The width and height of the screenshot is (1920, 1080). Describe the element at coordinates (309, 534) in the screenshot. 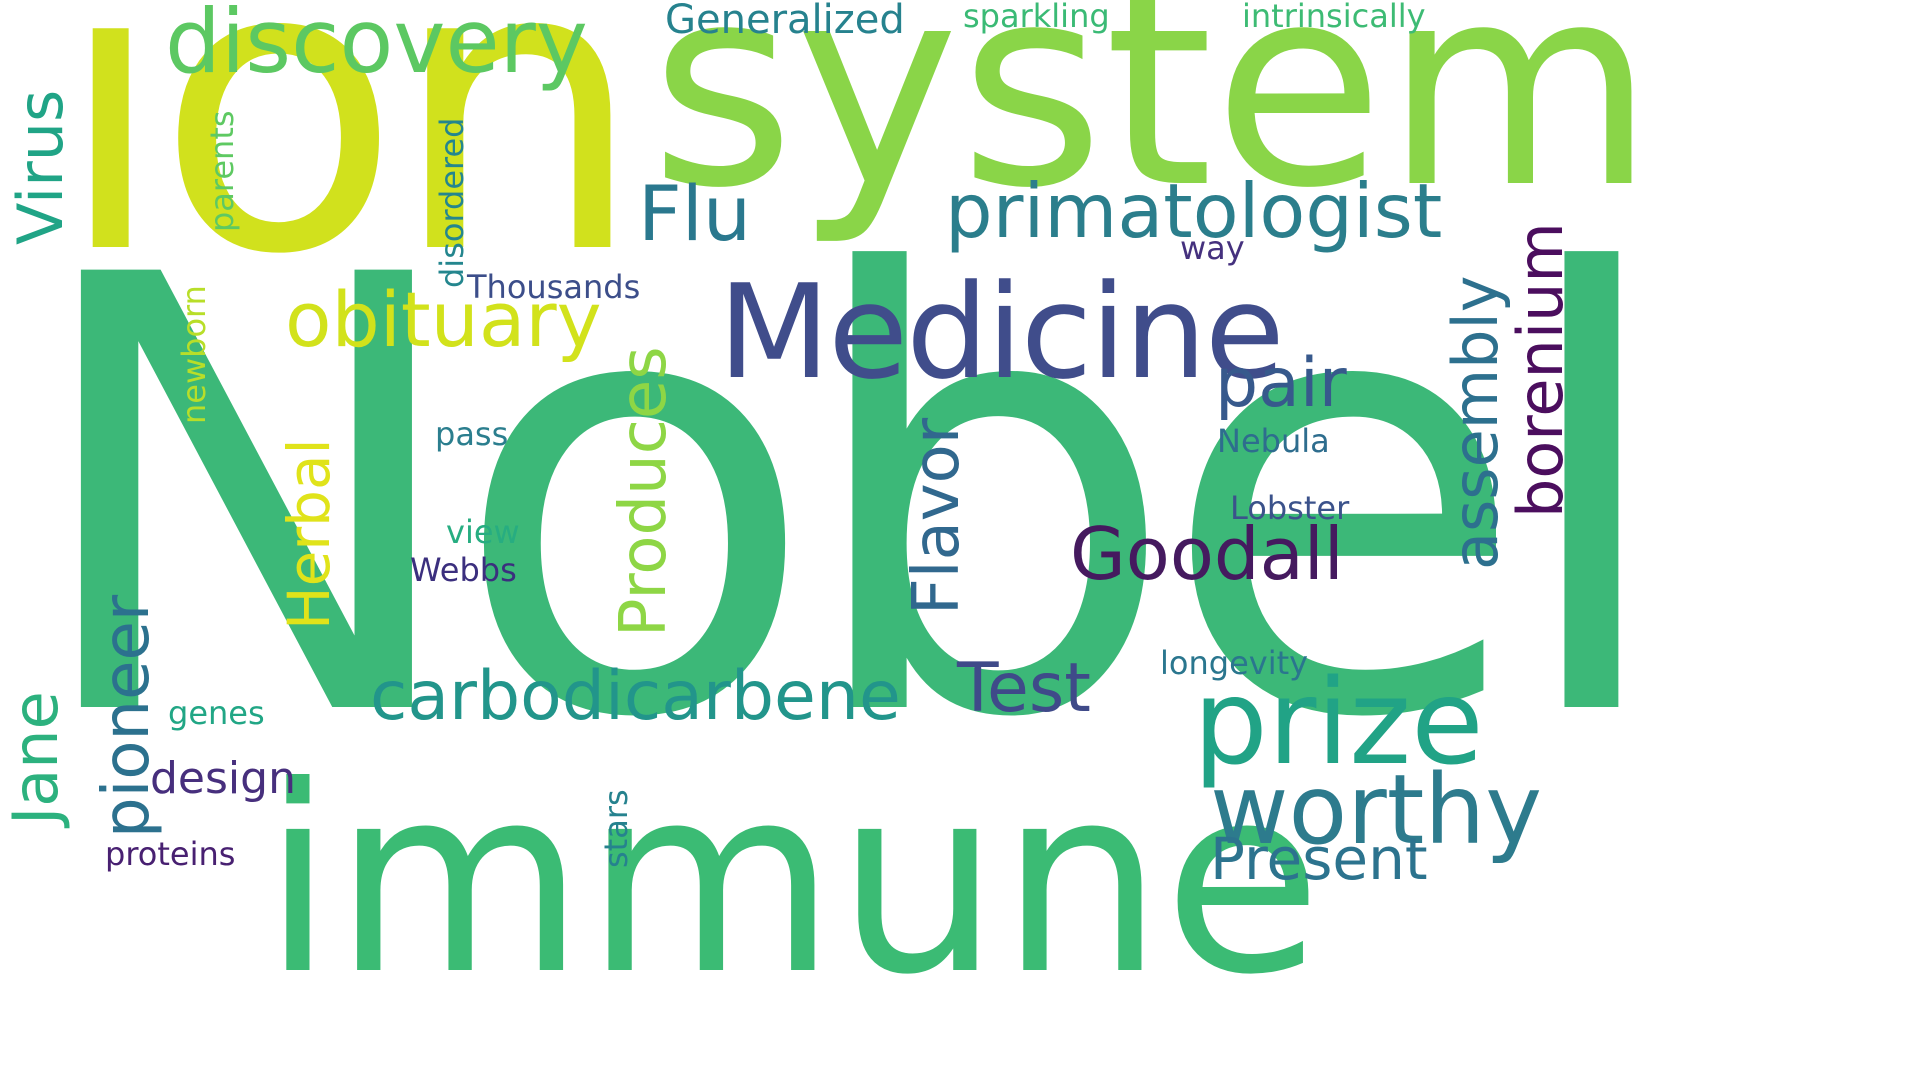

I see `word-herbal: Herbal` at that location.